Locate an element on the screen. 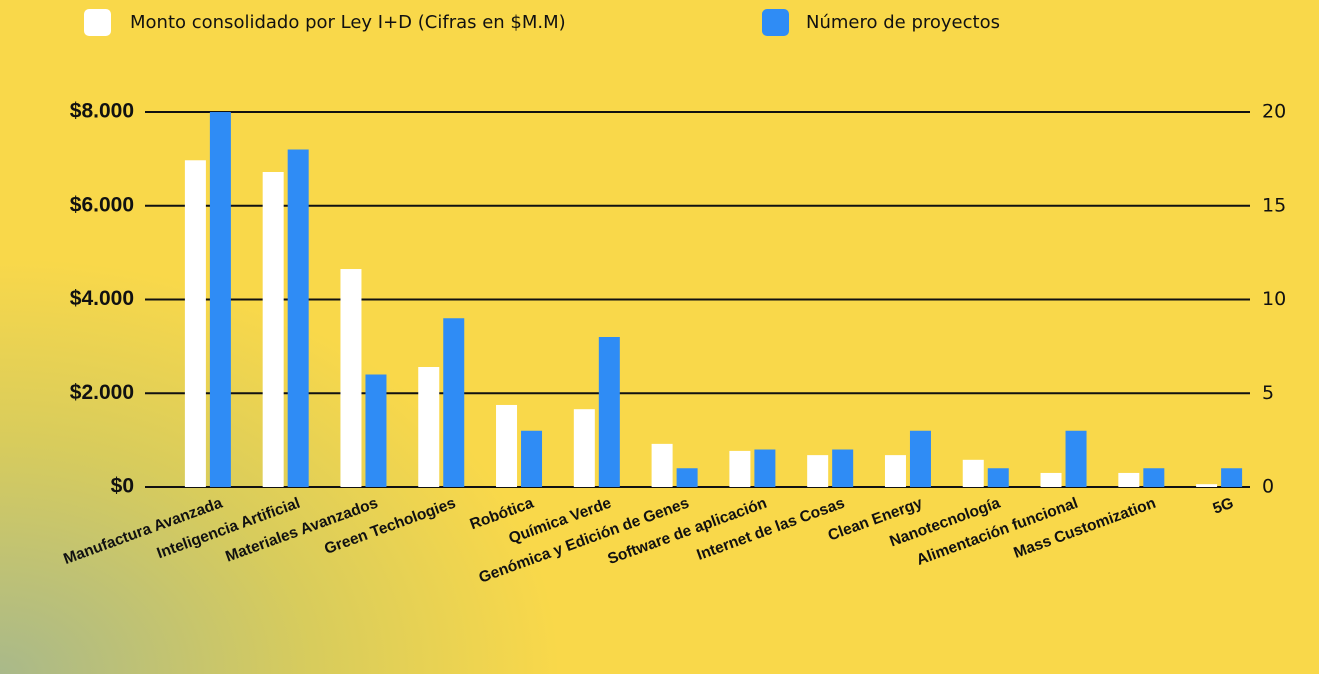 This screenshot has width=1319, height=674. legend-label: Número de proyectos is located at coordinates (903, 22).